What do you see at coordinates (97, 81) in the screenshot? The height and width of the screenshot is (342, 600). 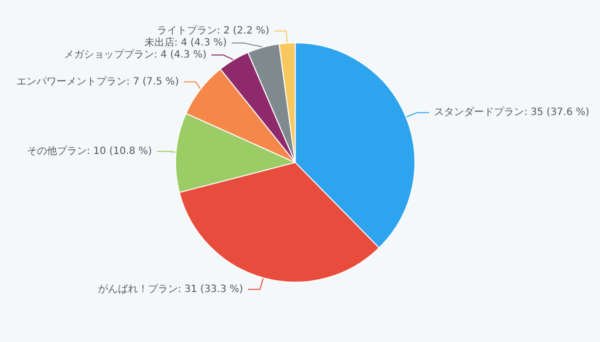 I see `slice-label: エンパワーメントプラン: 7 (7.5 %)` at bounding box center [97, 81].